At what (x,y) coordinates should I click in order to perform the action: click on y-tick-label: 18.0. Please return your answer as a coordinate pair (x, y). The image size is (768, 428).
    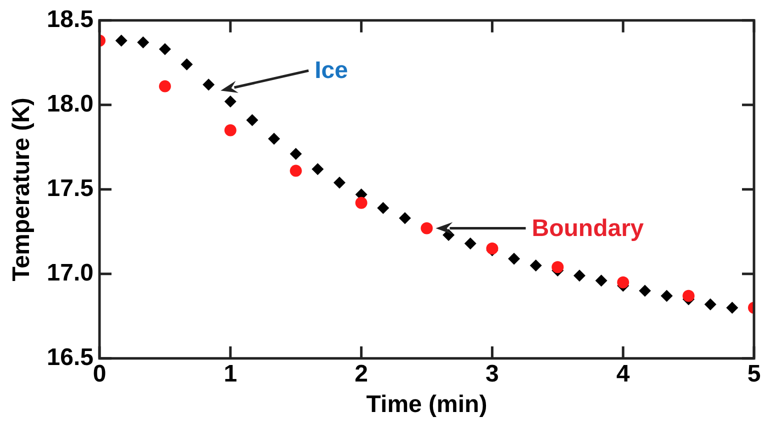
    Looking at the image, I should click on (70, 104).